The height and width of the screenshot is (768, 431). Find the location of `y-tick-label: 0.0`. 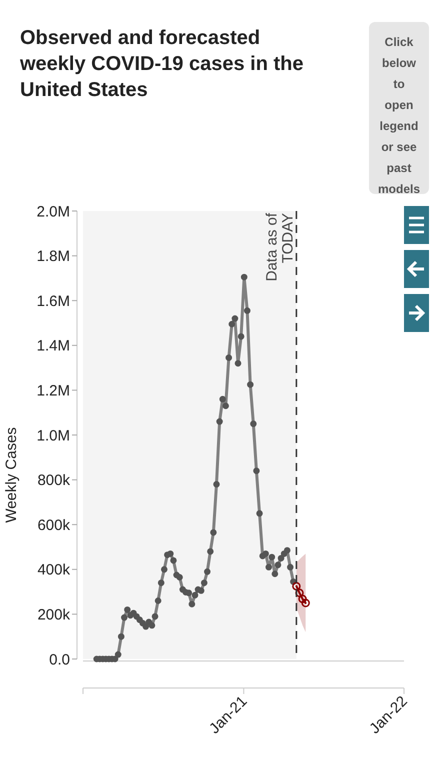

y-tick-label: 0.0 is located at coordinates (59, 659).